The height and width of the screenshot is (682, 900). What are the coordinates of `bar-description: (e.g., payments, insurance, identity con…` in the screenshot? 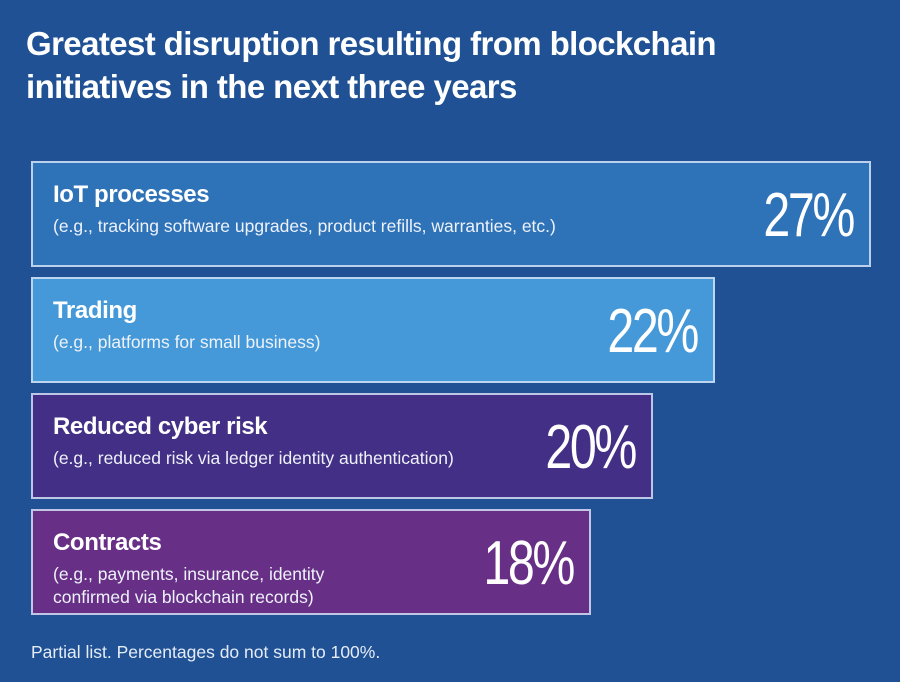 It's located at (189, 585).